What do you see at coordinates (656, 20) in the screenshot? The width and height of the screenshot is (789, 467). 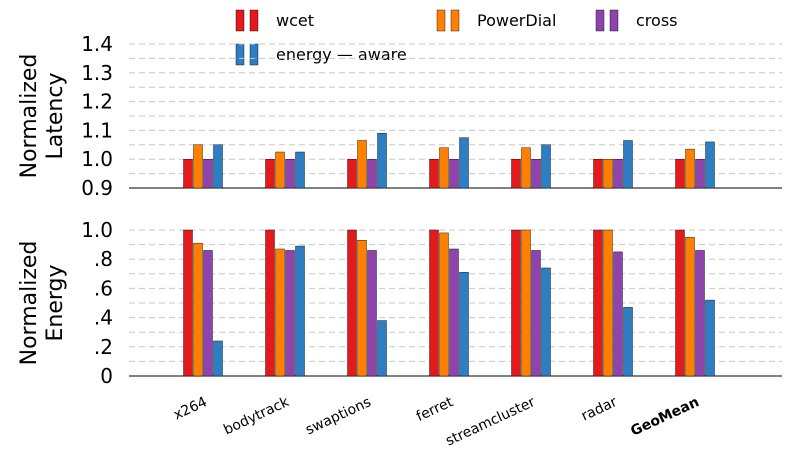 I see `legend-label: cross` at bounding box center [656, 20].